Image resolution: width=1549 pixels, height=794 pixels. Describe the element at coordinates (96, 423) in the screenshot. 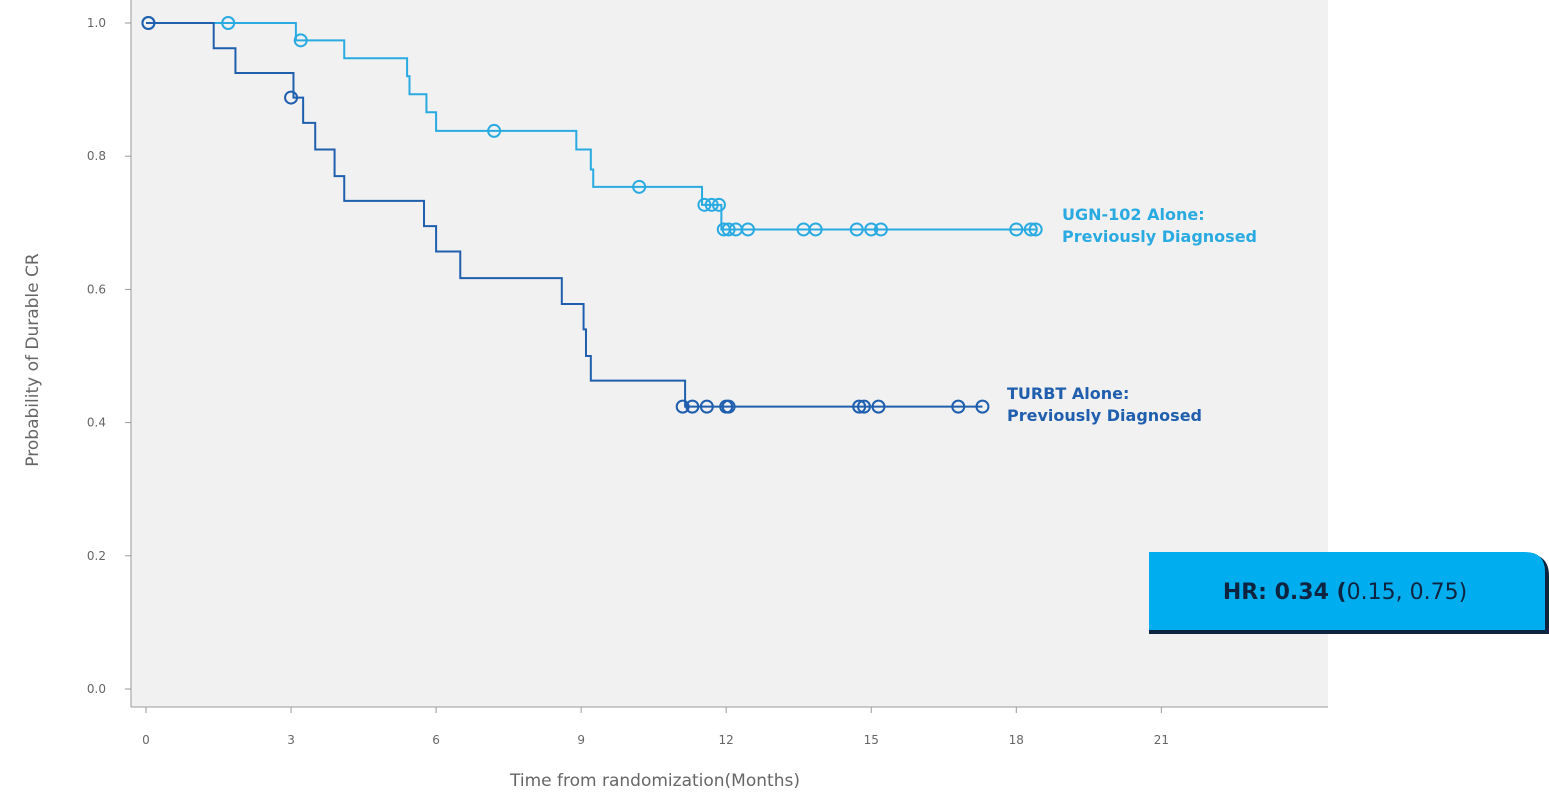

I see `y-tick-label: 0.4` at that location.